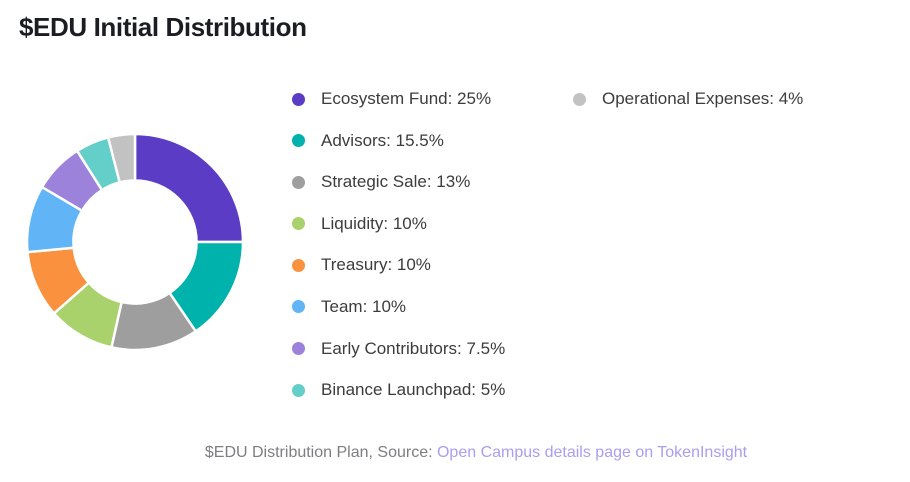 The width and height of the screenshot is (910, 482). Describe the element at coordinates (413, 348) in the screenshot. I see `legend-label: Early Contributors: 7.5%` at that location.